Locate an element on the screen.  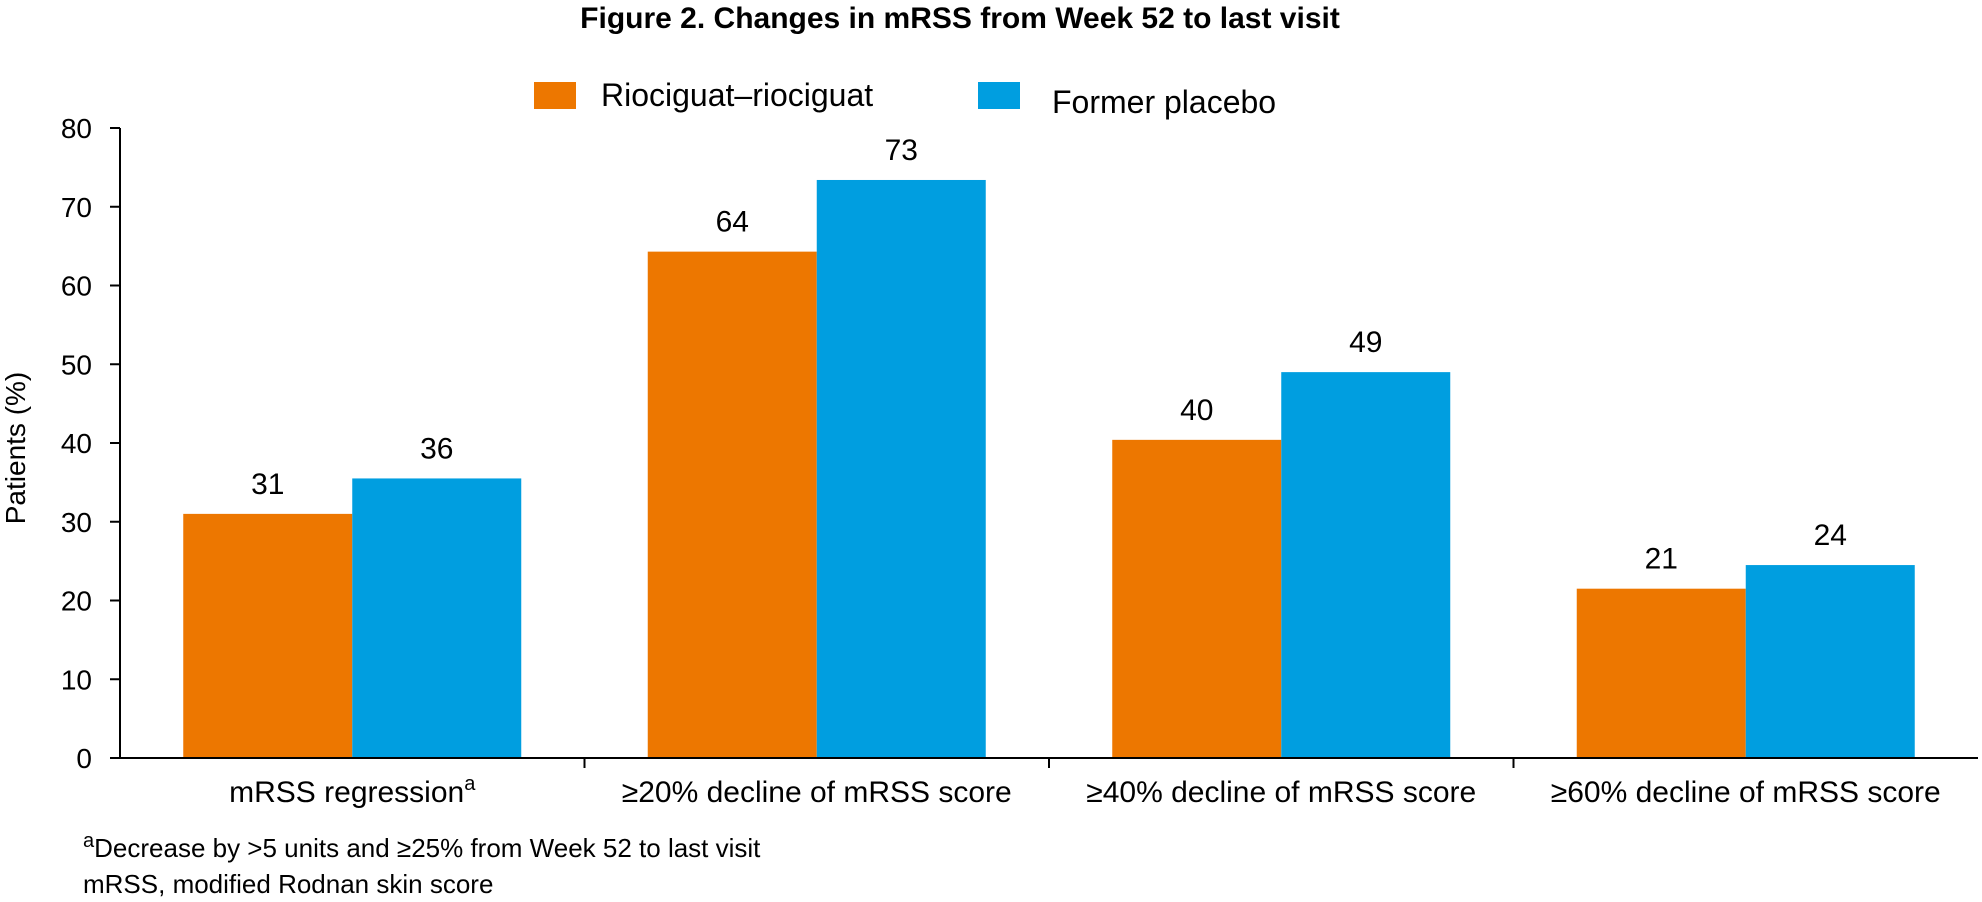
y-tick-label: 20 is located at coordinates (76, 601).